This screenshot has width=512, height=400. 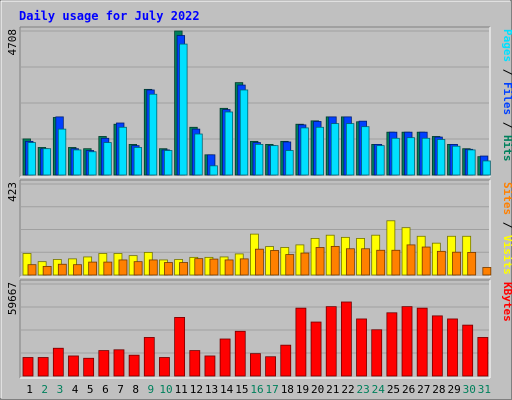 I want to click on day-label-30: 30, so click(x=469, y=389).